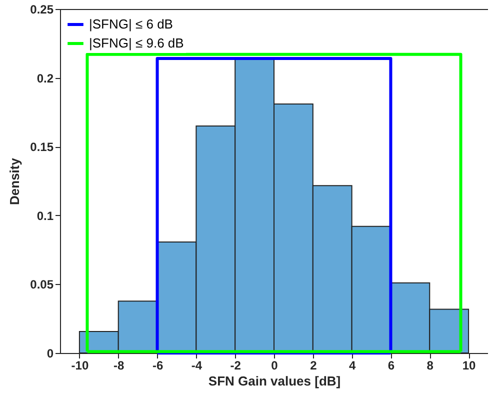 This screenshot has height=402, width=491. I want to click on x-tick-label: 10, so click(469, 365).